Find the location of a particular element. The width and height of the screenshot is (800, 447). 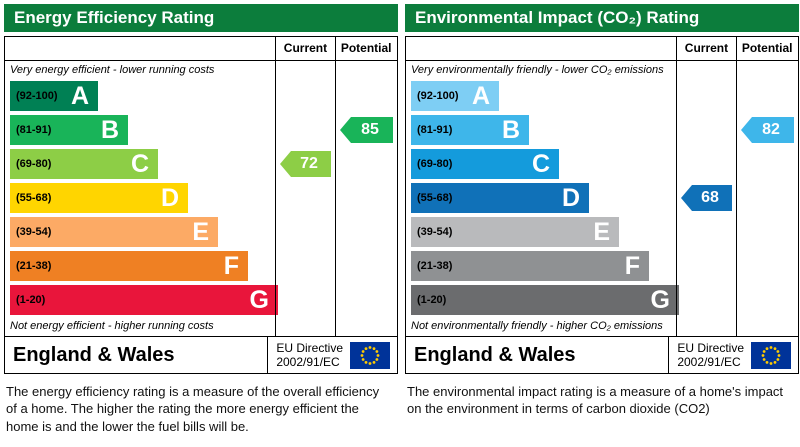

current-column: 72 is located at coordinates (305, 186).